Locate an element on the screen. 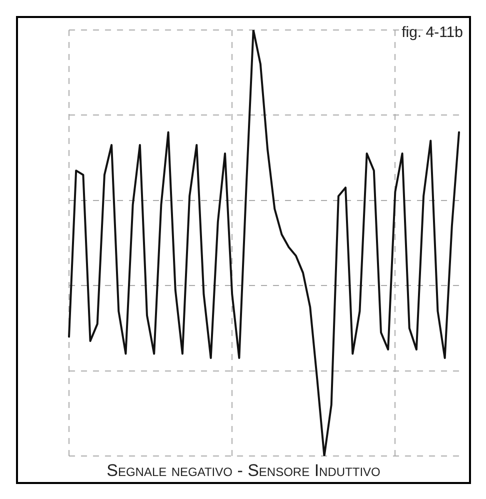  annotation: fig. 4-11b is located at coordinates (432, 32).